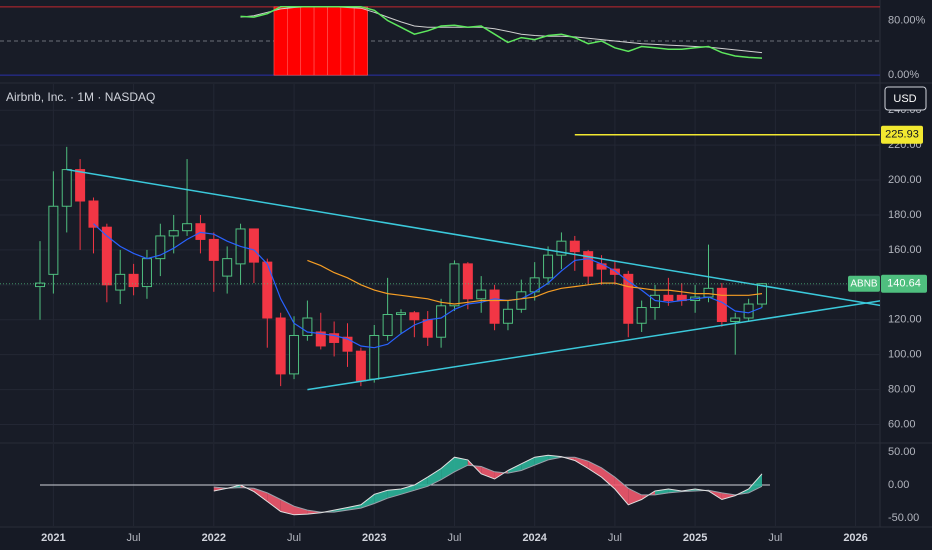  I want to click on fast-line, so click(488, 485).